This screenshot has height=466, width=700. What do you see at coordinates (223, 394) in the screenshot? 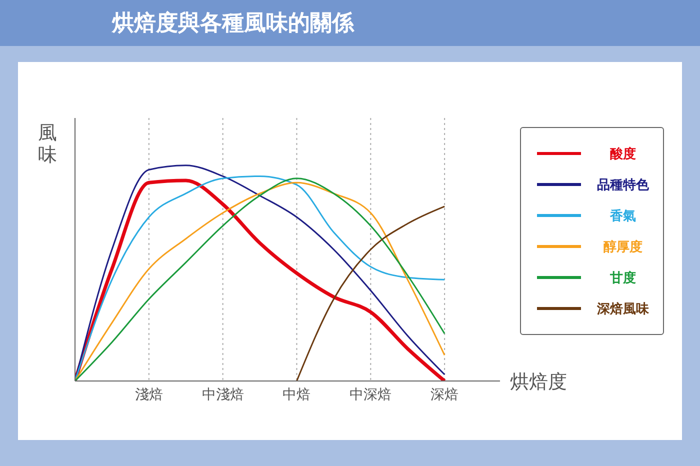
I see `x-tick-label: 中淺焙` at bounding box center [223, 394].